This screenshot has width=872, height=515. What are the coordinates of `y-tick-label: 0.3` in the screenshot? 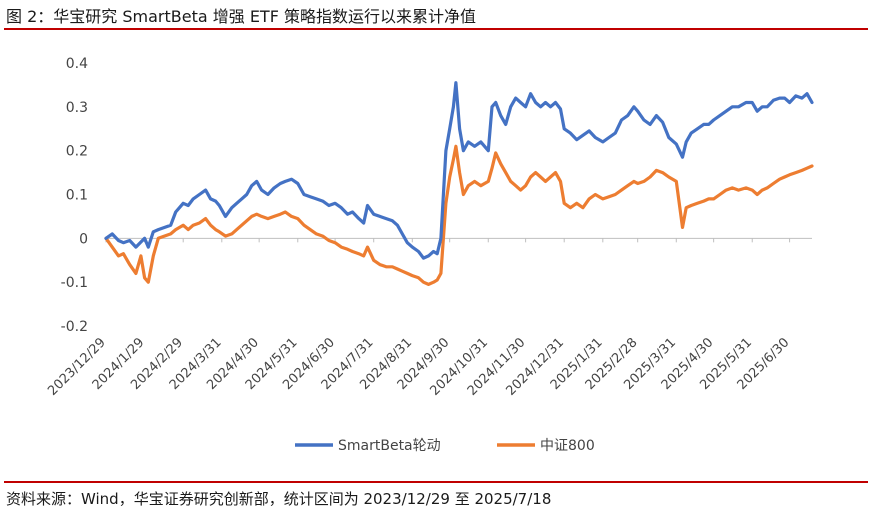 It's located at (77, 108).